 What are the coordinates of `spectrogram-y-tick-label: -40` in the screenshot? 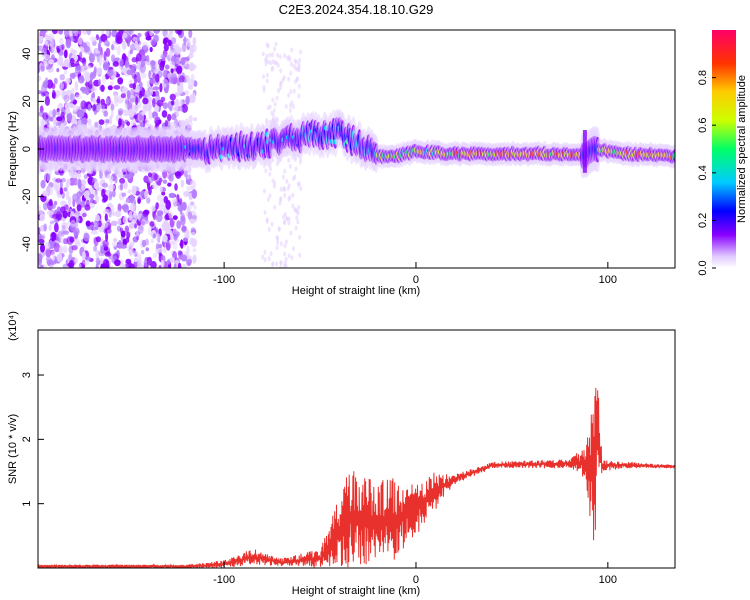 It's located at (27, 244).